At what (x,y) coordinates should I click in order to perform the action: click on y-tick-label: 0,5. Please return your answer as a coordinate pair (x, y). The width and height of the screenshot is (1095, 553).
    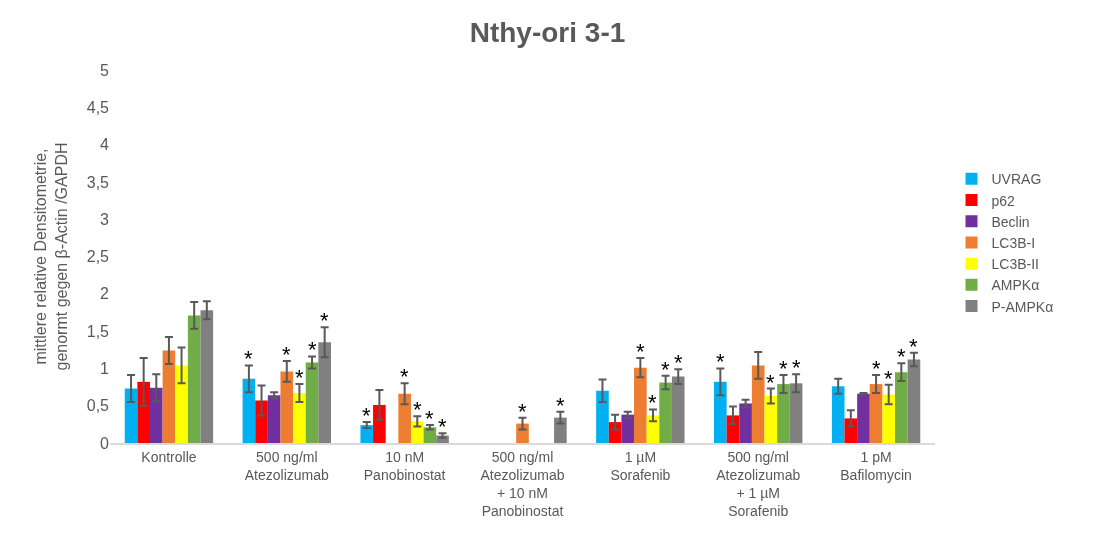
    Looking at the image, I should click on (98, 406).